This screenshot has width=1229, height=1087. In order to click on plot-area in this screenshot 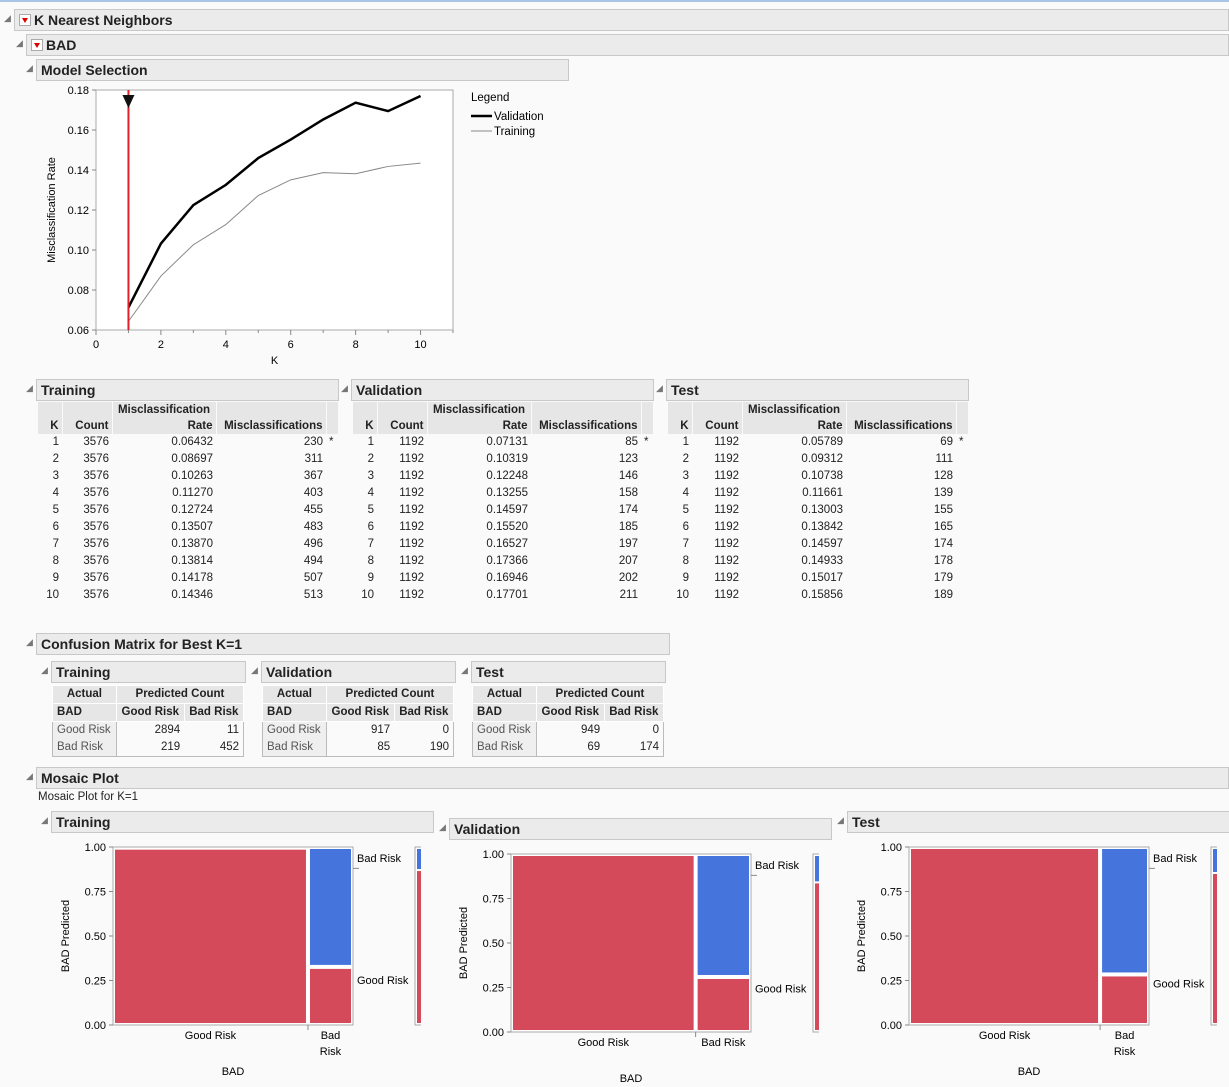, I will do `click(274, 210)`.